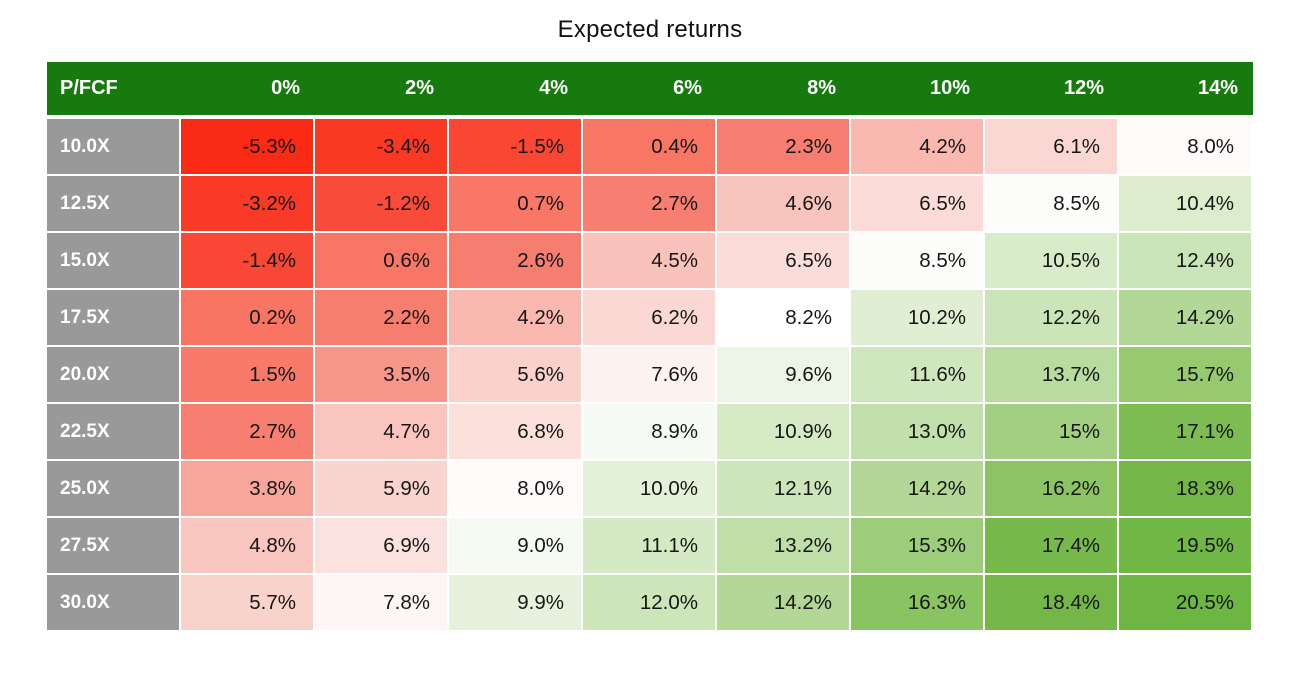 This screenshot has height=684, width=1300. Describe the element at coordinates (1186, 432) in the screenshot. I see `heatmap-cell: 17.1%` at that location.